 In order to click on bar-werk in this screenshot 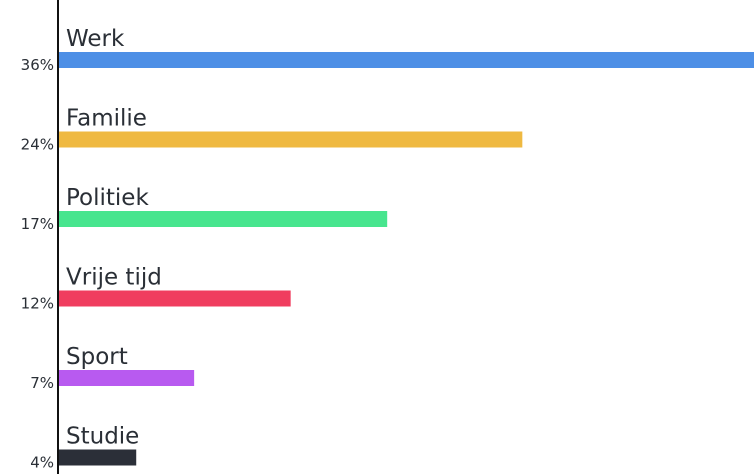, I will do `click(406, 60)`.